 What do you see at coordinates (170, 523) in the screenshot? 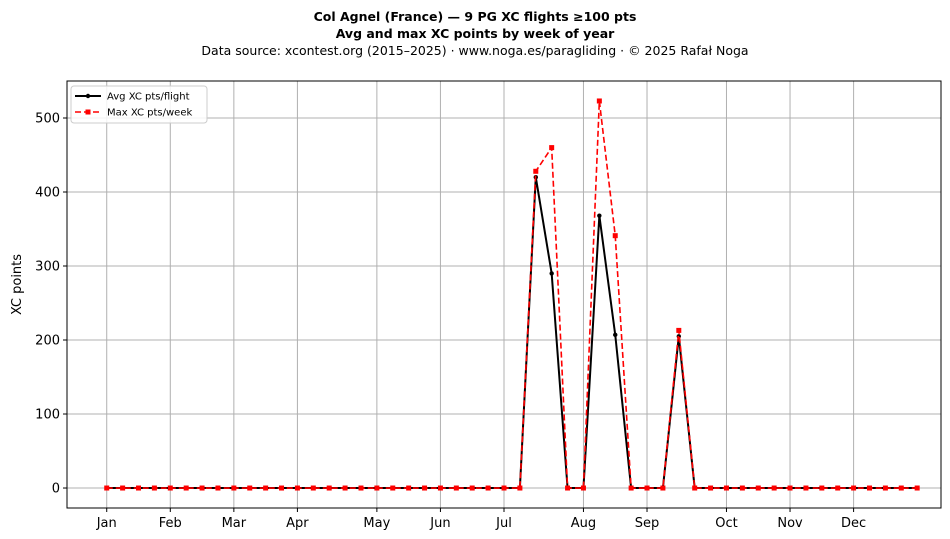
I see `x-tick-label: Feb` at bounding box center [170, 523].